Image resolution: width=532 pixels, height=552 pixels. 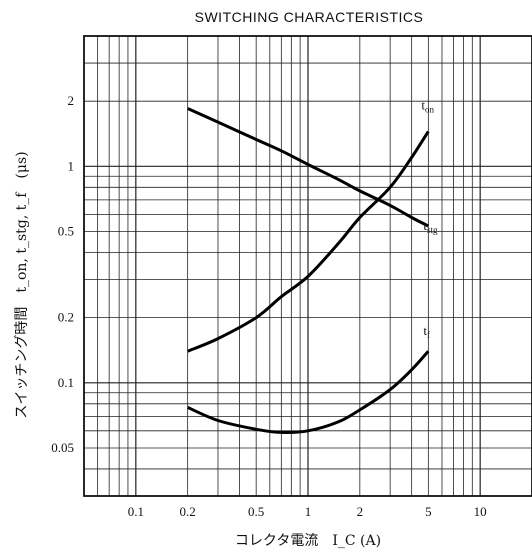 What do you see at coordinates (430, 226) in the screenshot?
I see `series-label-t-stg: tstg` at bounding box center [430, 226].